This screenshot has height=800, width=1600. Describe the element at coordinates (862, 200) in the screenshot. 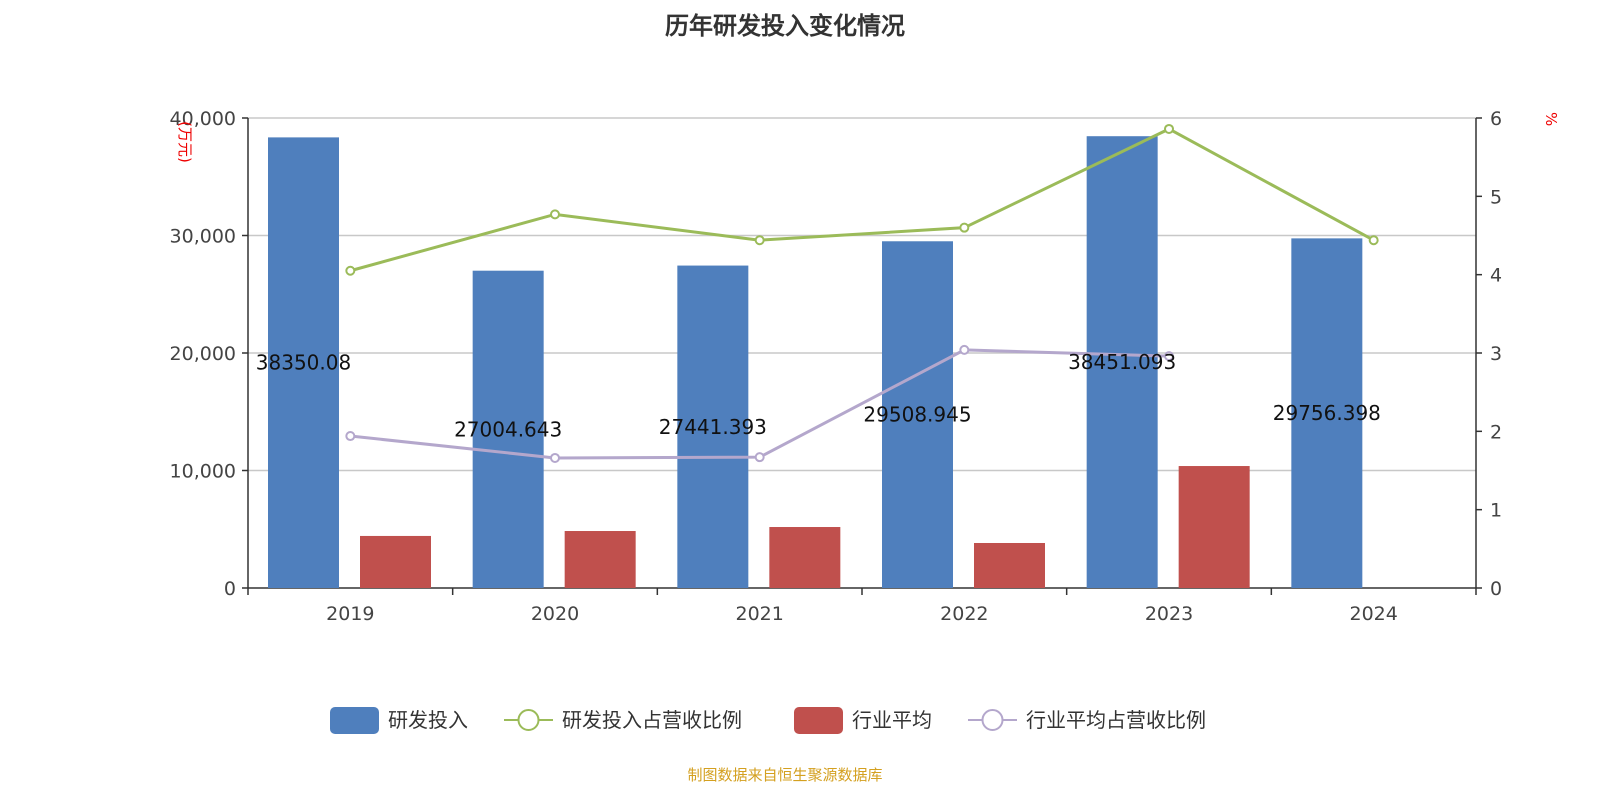

I see `rd-ratio-line` at that location.